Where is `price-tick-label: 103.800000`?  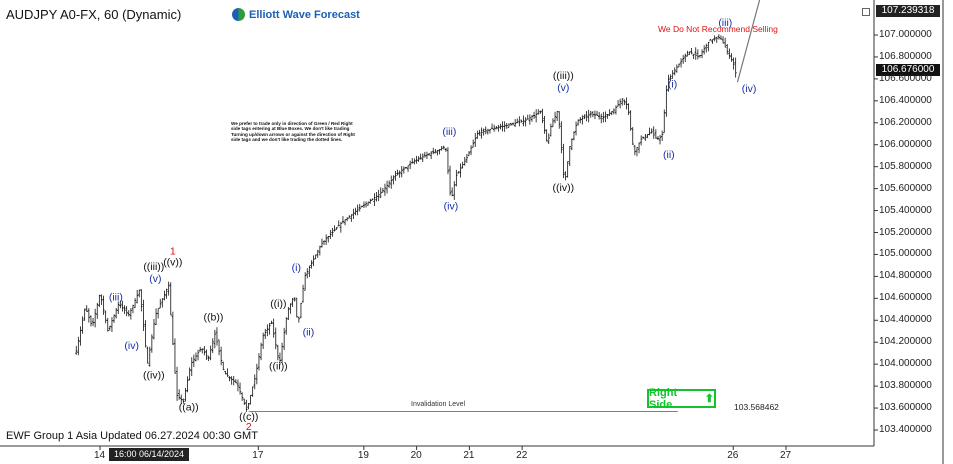
price-tick-label: 103.800000 is located at coordinates (905, 386).